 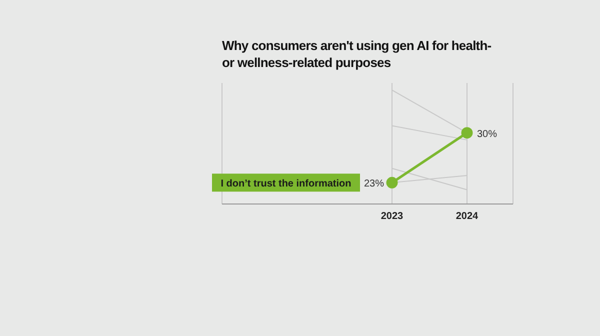 What do you see at coordinates (286, 184) in the screenshot?
I see `text: I don’t trust the information` at bounding box center [286, 184].